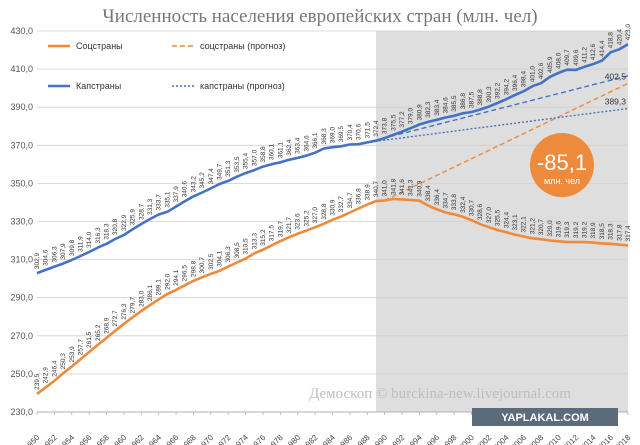  I want to click on data-label: 292,0, so click(167, 281).